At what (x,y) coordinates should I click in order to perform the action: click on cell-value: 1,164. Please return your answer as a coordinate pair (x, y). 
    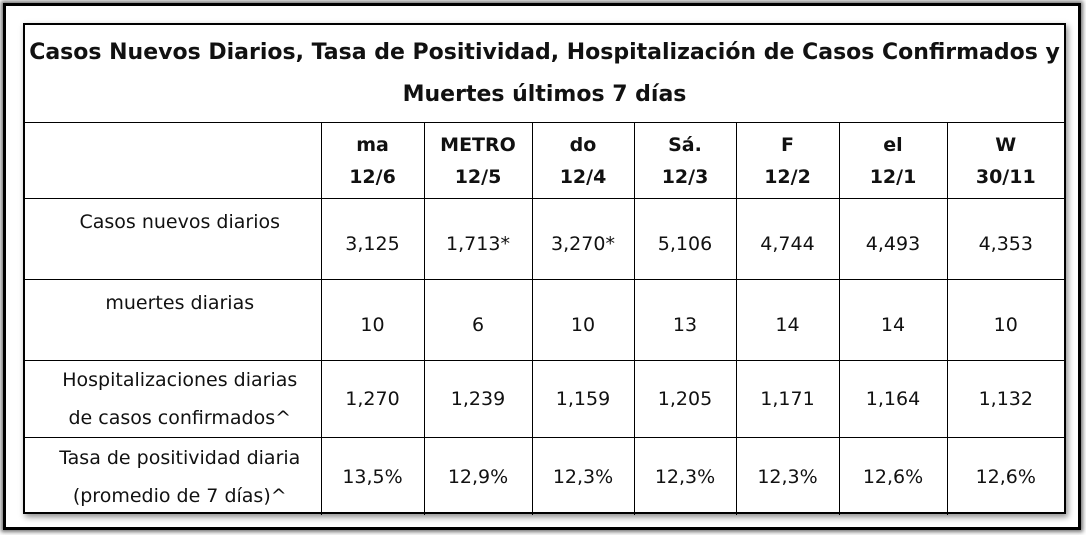
    Looking at the image, I should click on (893, 399).